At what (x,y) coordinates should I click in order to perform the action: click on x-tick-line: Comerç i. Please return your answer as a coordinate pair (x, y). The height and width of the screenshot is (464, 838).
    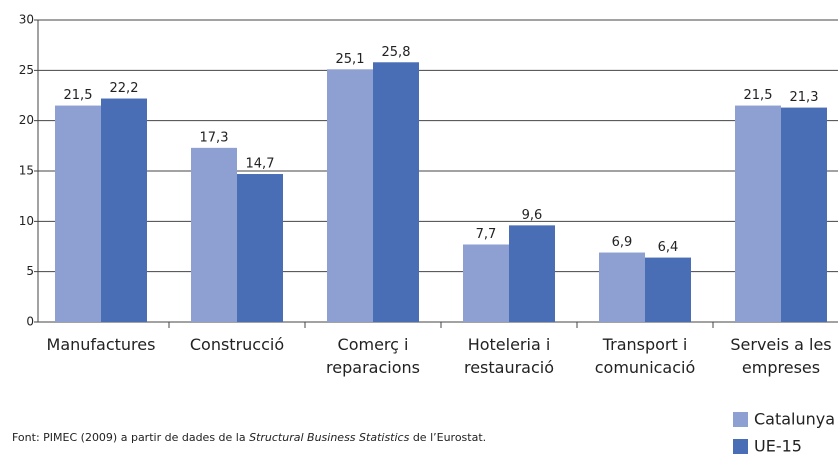
    Looking at the image, I should click on (373, 344).